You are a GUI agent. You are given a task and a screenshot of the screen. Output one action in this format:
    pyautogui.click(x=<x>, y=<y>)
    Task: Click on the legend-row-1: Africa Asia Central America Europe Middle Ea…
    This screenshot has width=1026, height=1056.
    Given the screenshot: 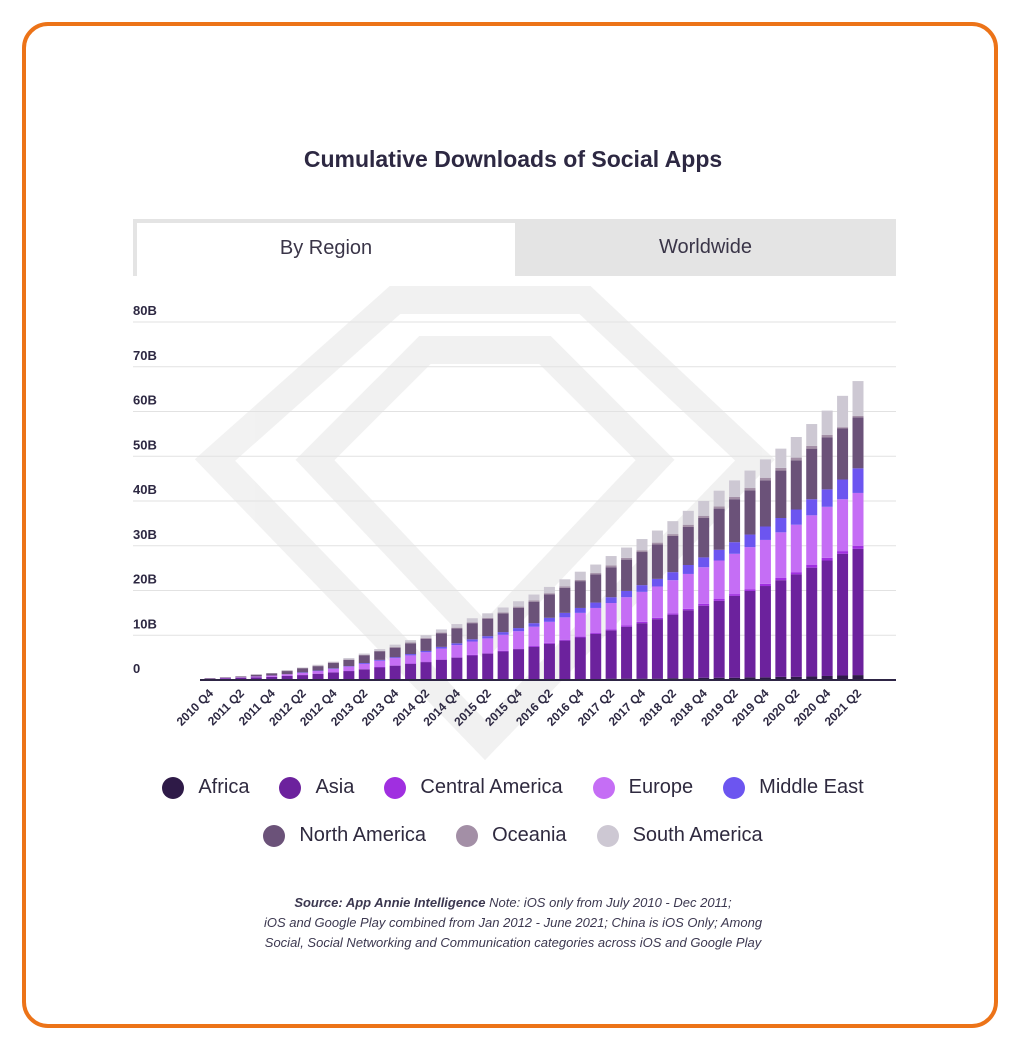 What is the action you would take?
    pyautogui.click(x=513, y=787)
    